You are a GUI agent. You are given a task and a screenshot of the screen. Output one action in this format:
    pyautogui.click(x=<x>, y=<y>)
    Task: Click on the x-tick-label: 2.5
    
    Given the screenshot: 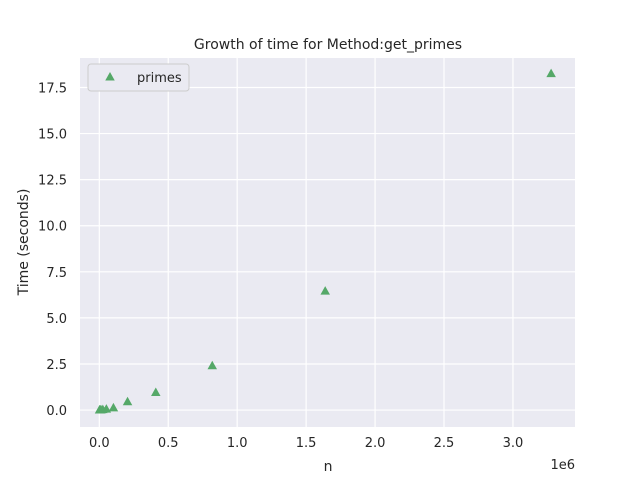 What is the action you would take?
    pyautogui.click(x=444, y=443)
    